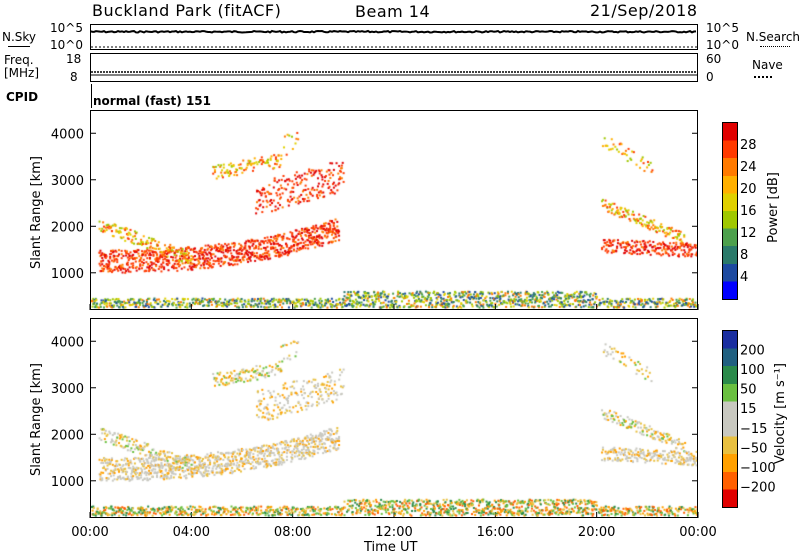 The height and width of the screenshot is (555, 800). Describe the element at coordinates (19, 37) in the screenshot. I see `nsky-label: N.Sky` at that location.